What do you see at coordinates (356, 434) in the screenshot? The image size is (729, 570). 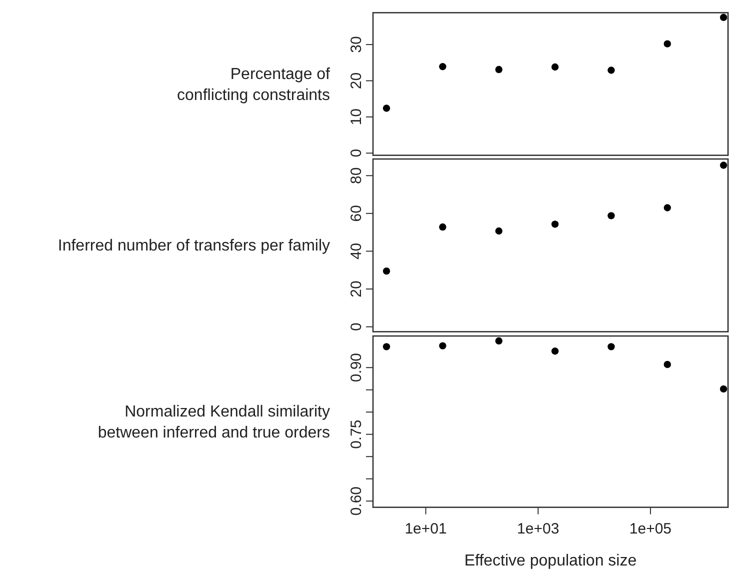 I see `y-tick-label: 0.75` at bounding box center [356, 434].